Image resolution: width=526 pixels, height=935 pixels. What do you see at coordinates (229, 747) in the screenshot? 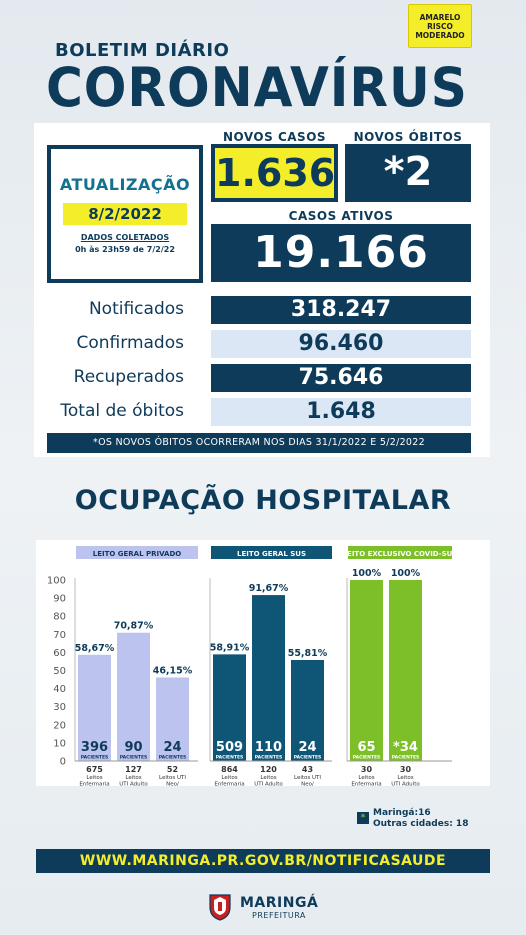
I see `bar-patients-value: 509` at bounding box center [229, 747].